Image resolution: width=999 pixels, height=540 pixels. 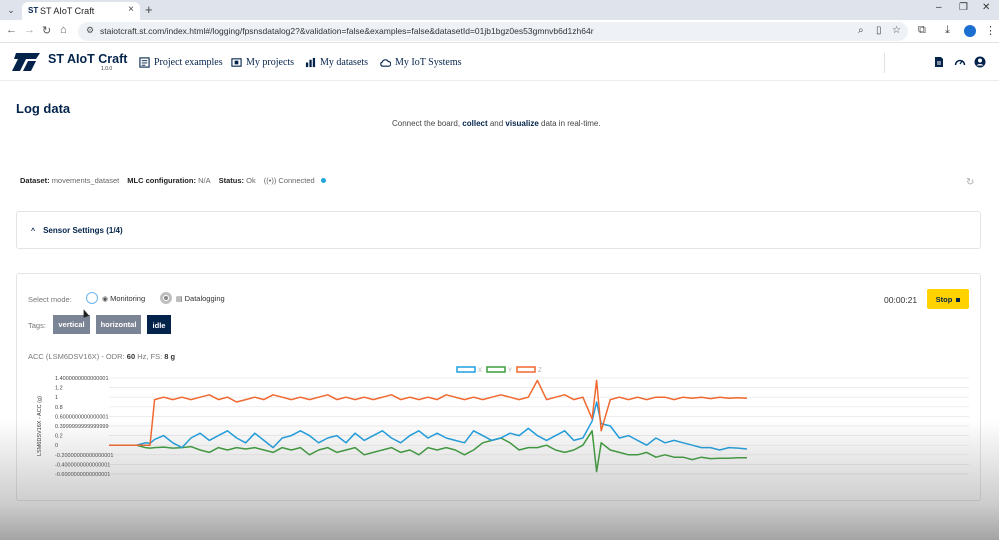 I want to click on nav-project-examples-label: Project examples, so click(x=188, y=62).